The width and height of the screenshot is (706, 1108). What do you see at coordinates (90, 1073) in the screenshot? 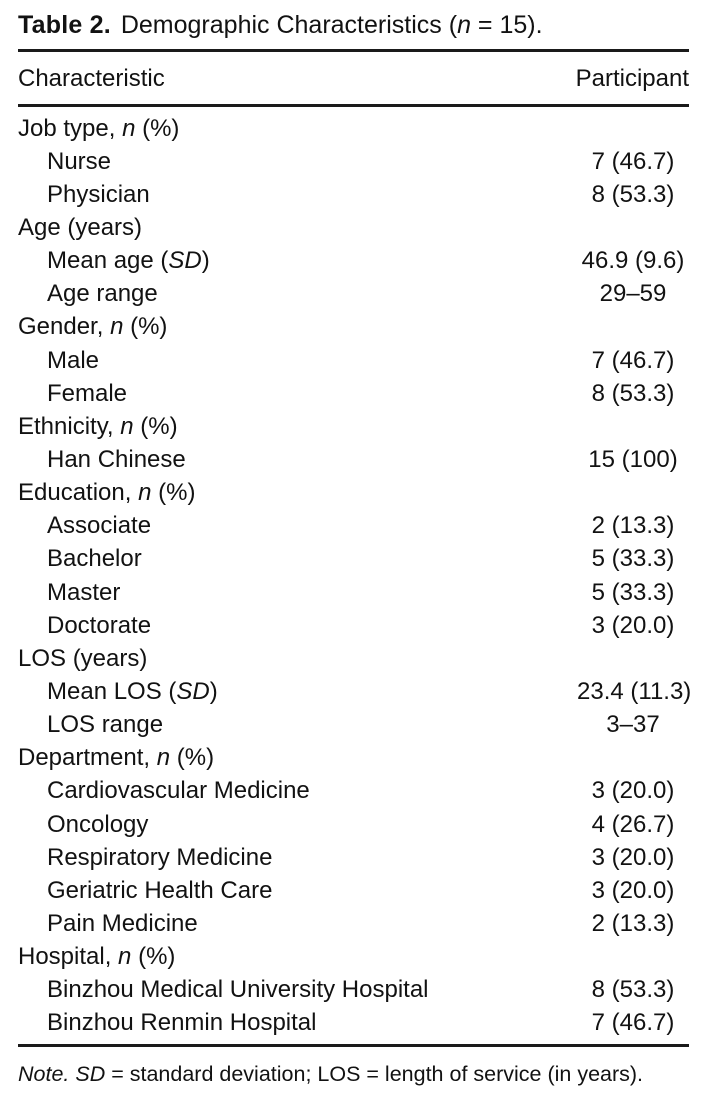
I see `note-sd-italic: SD` at bounding box center [90, 1073].